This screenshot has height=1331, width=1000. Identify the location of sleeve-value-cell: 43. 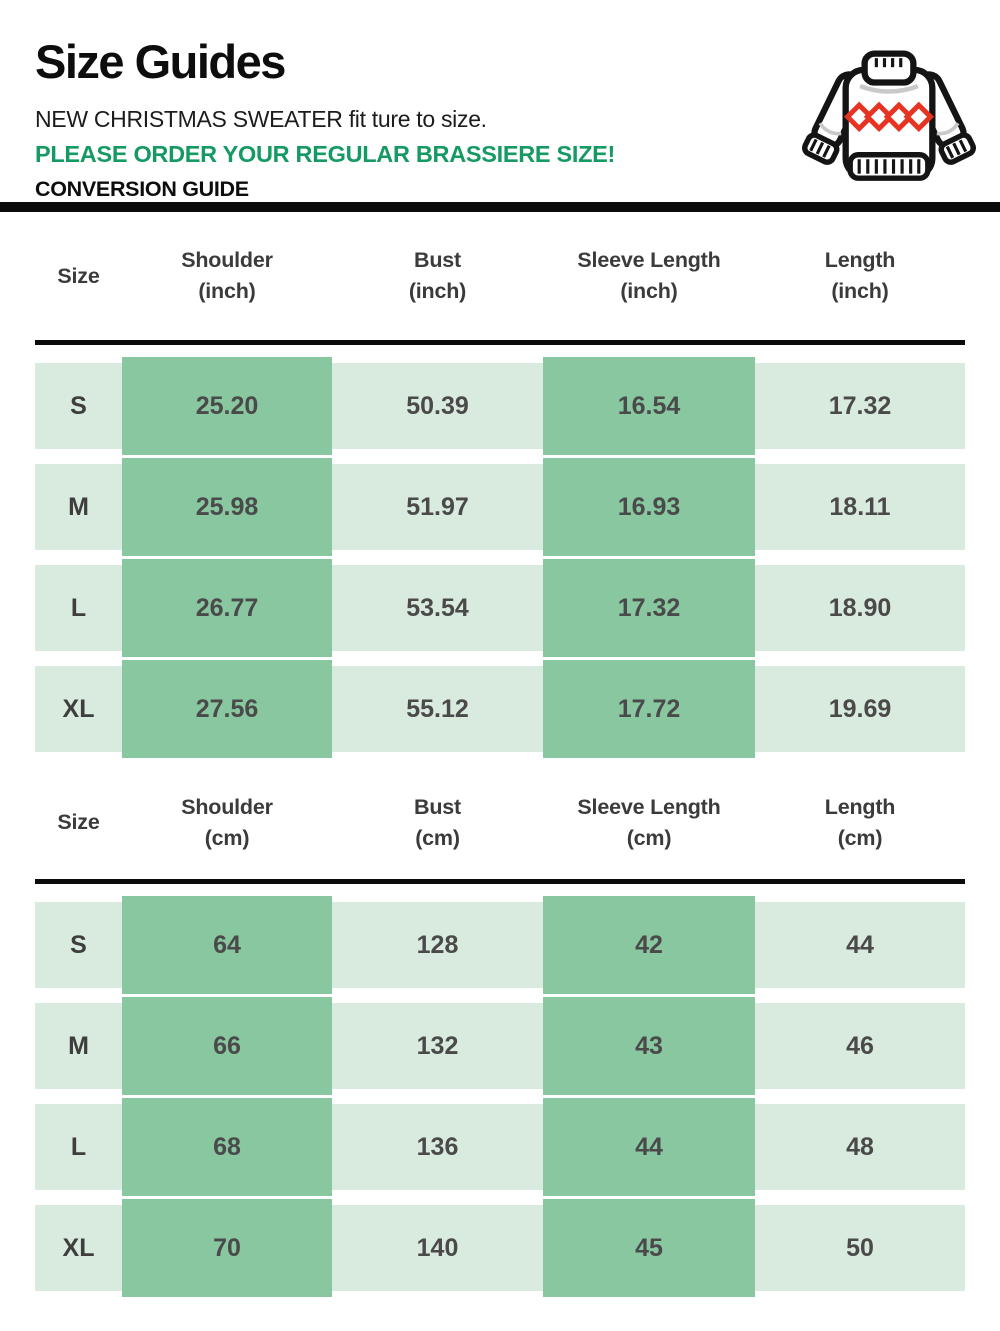
(649, 1046).